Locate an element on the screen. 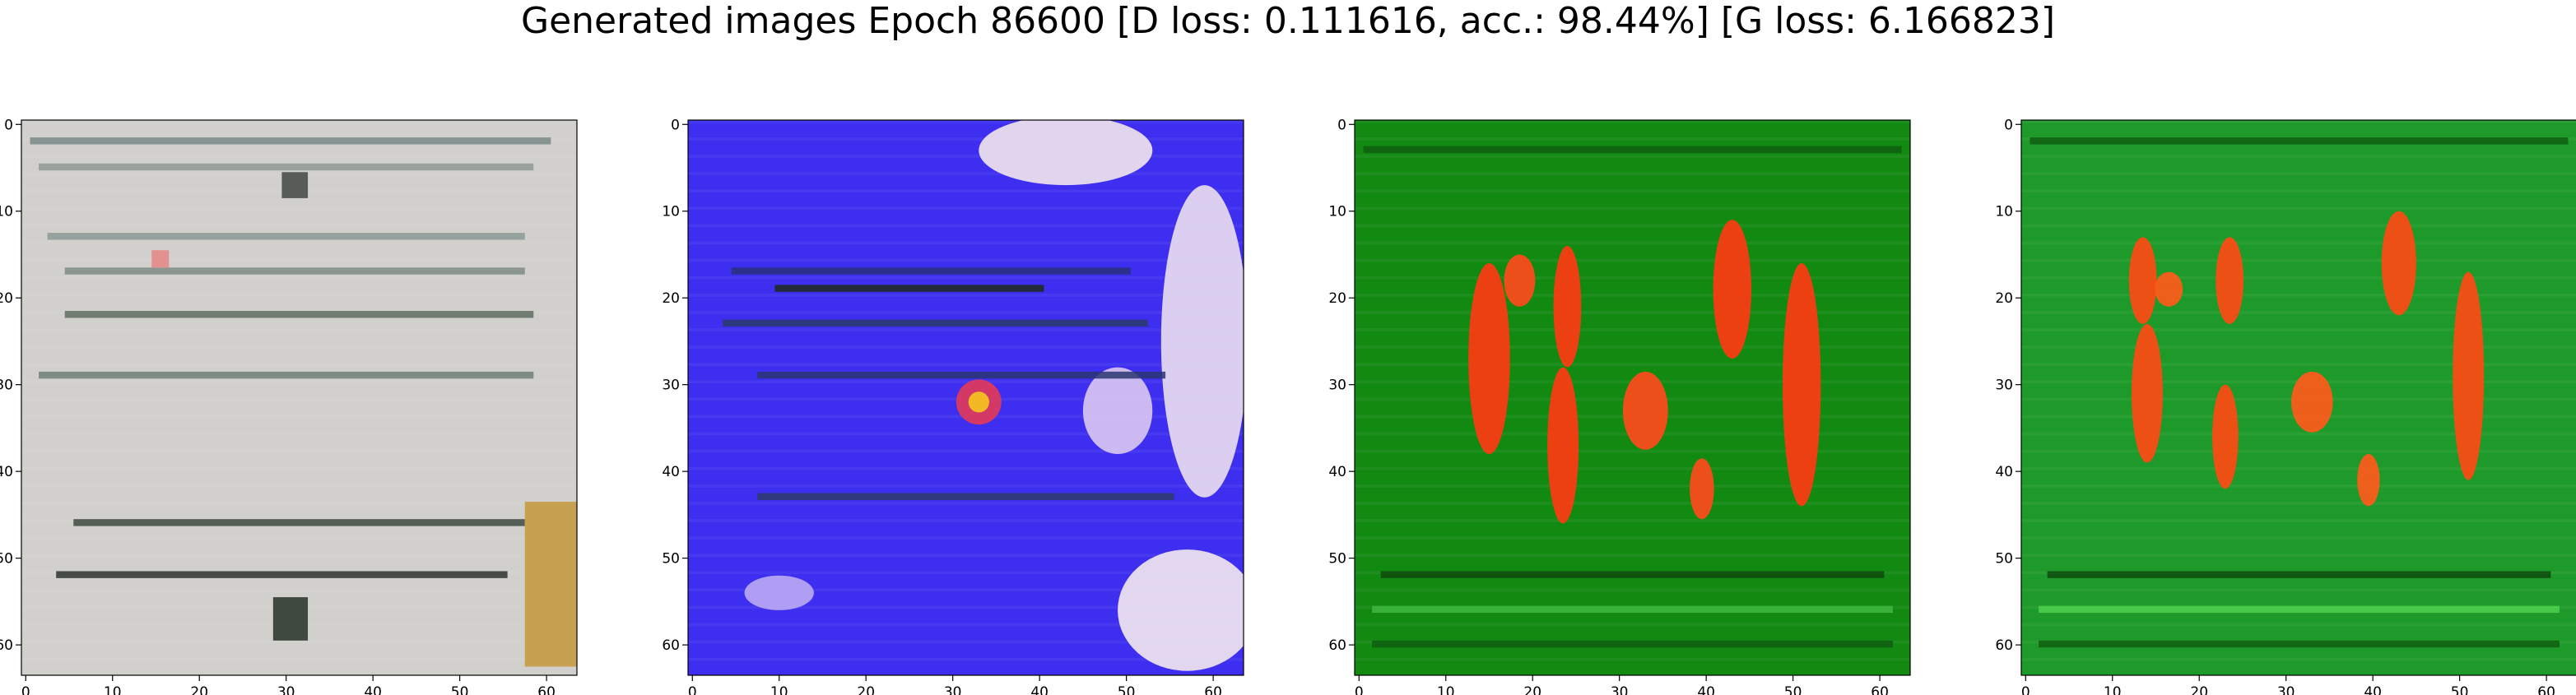 Image resolution: width=2576 pixels, height=695 pixels. x-tick-label: 40 is located at coordinates (373, 689).